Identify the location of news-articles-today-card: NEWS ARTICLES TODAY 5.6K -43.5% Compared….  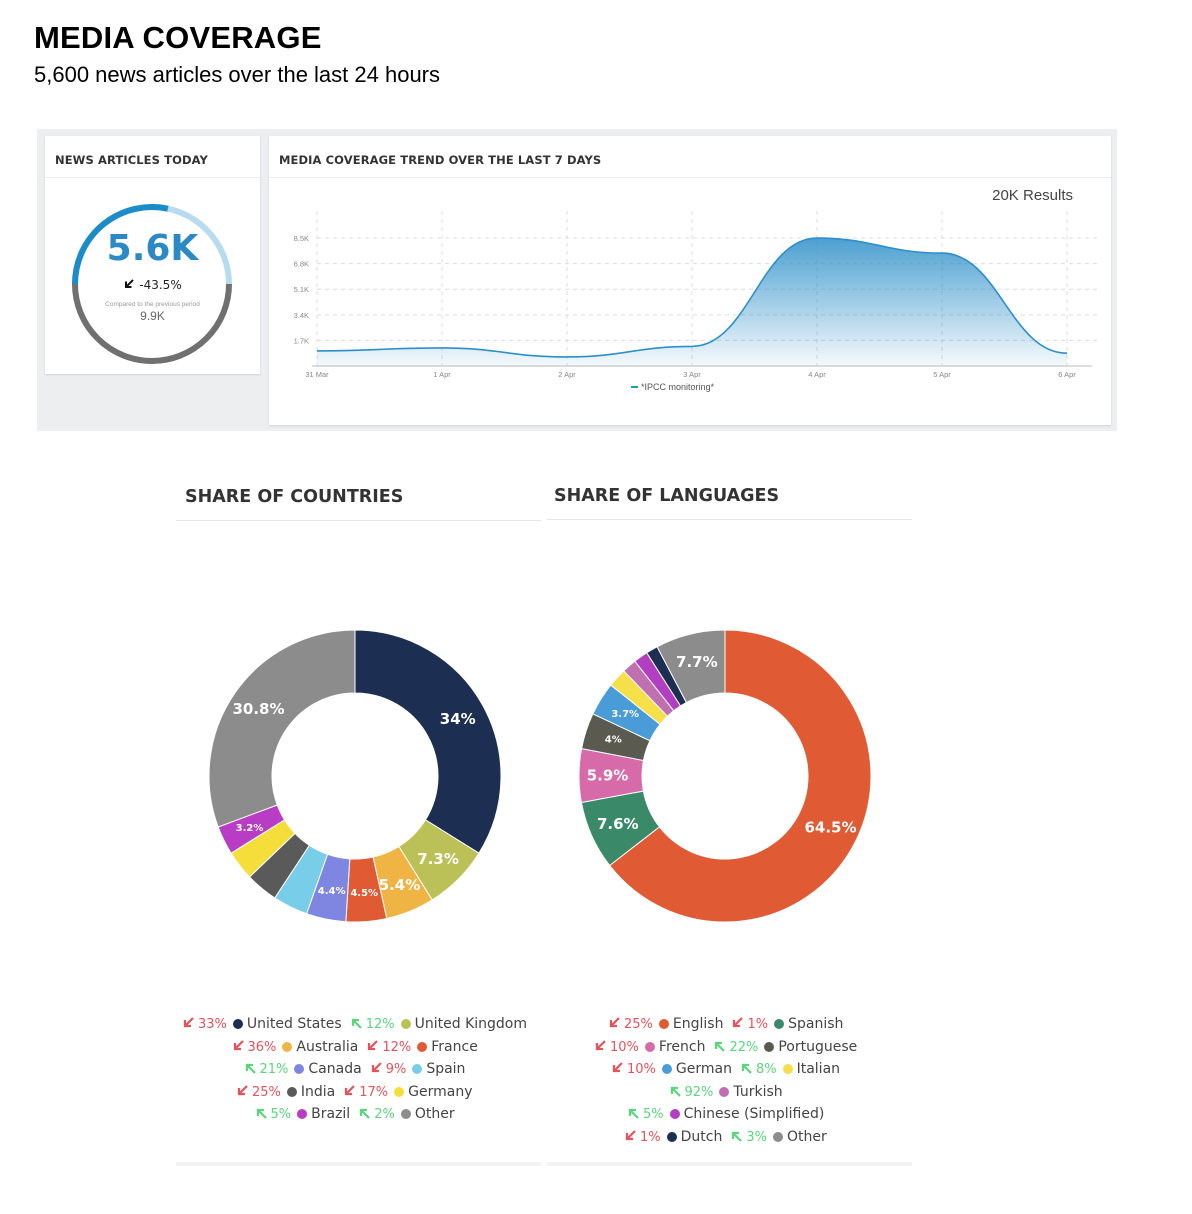
(152, 255).